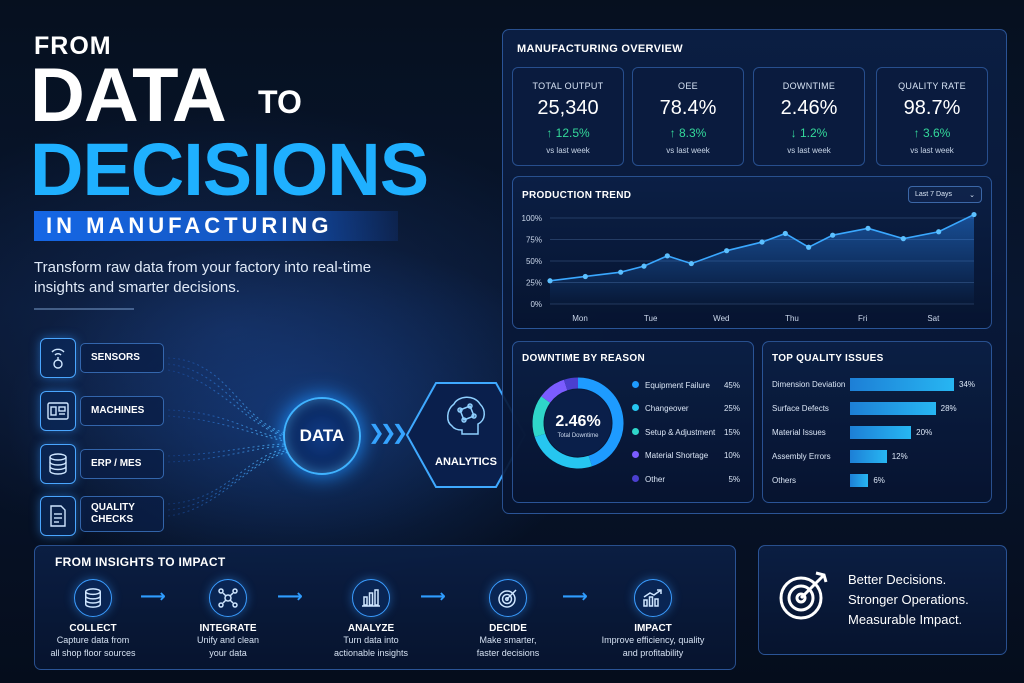 The height and width of the screenshot is (683, 1024). What do you see at coordinates (371, 598) in the screenshot?
I see `analyze-step-icon` at bounding box center [371, 598].